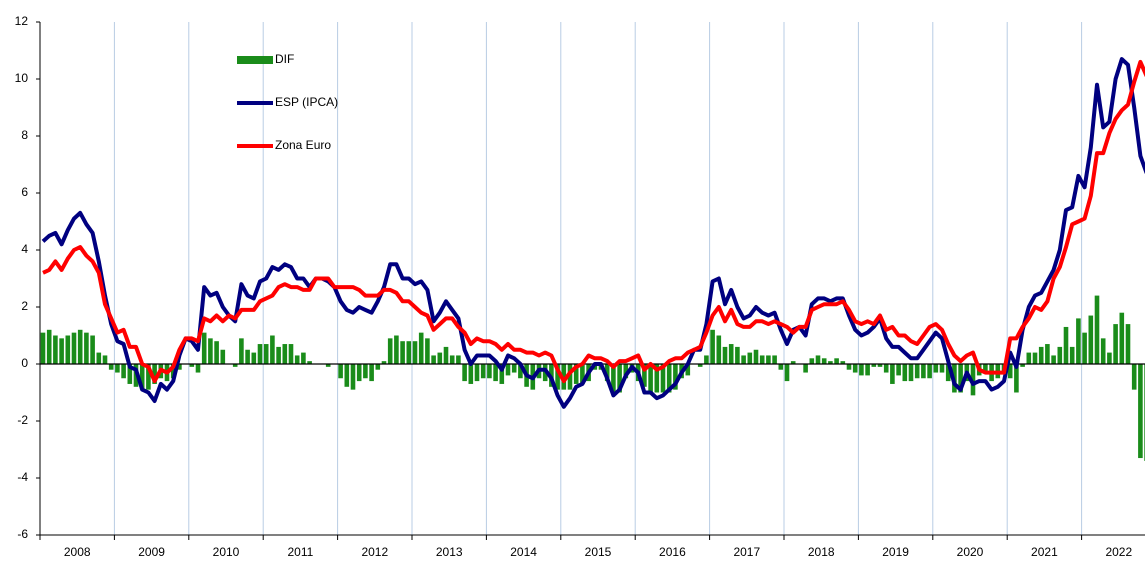 Image resolution: width=1145 pixels, height=563 pixels. Describe the element at coordinates (1044, 552) in the screenshot. I see `x-tick-label: 2021` at that location.